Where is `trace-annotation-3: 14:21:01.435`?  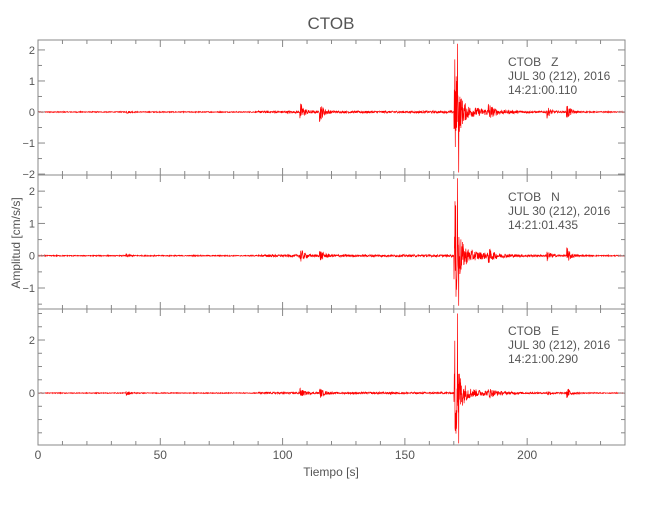 trace-annotation-3: 14:21:01.435 is located at coordinates (543, 225).